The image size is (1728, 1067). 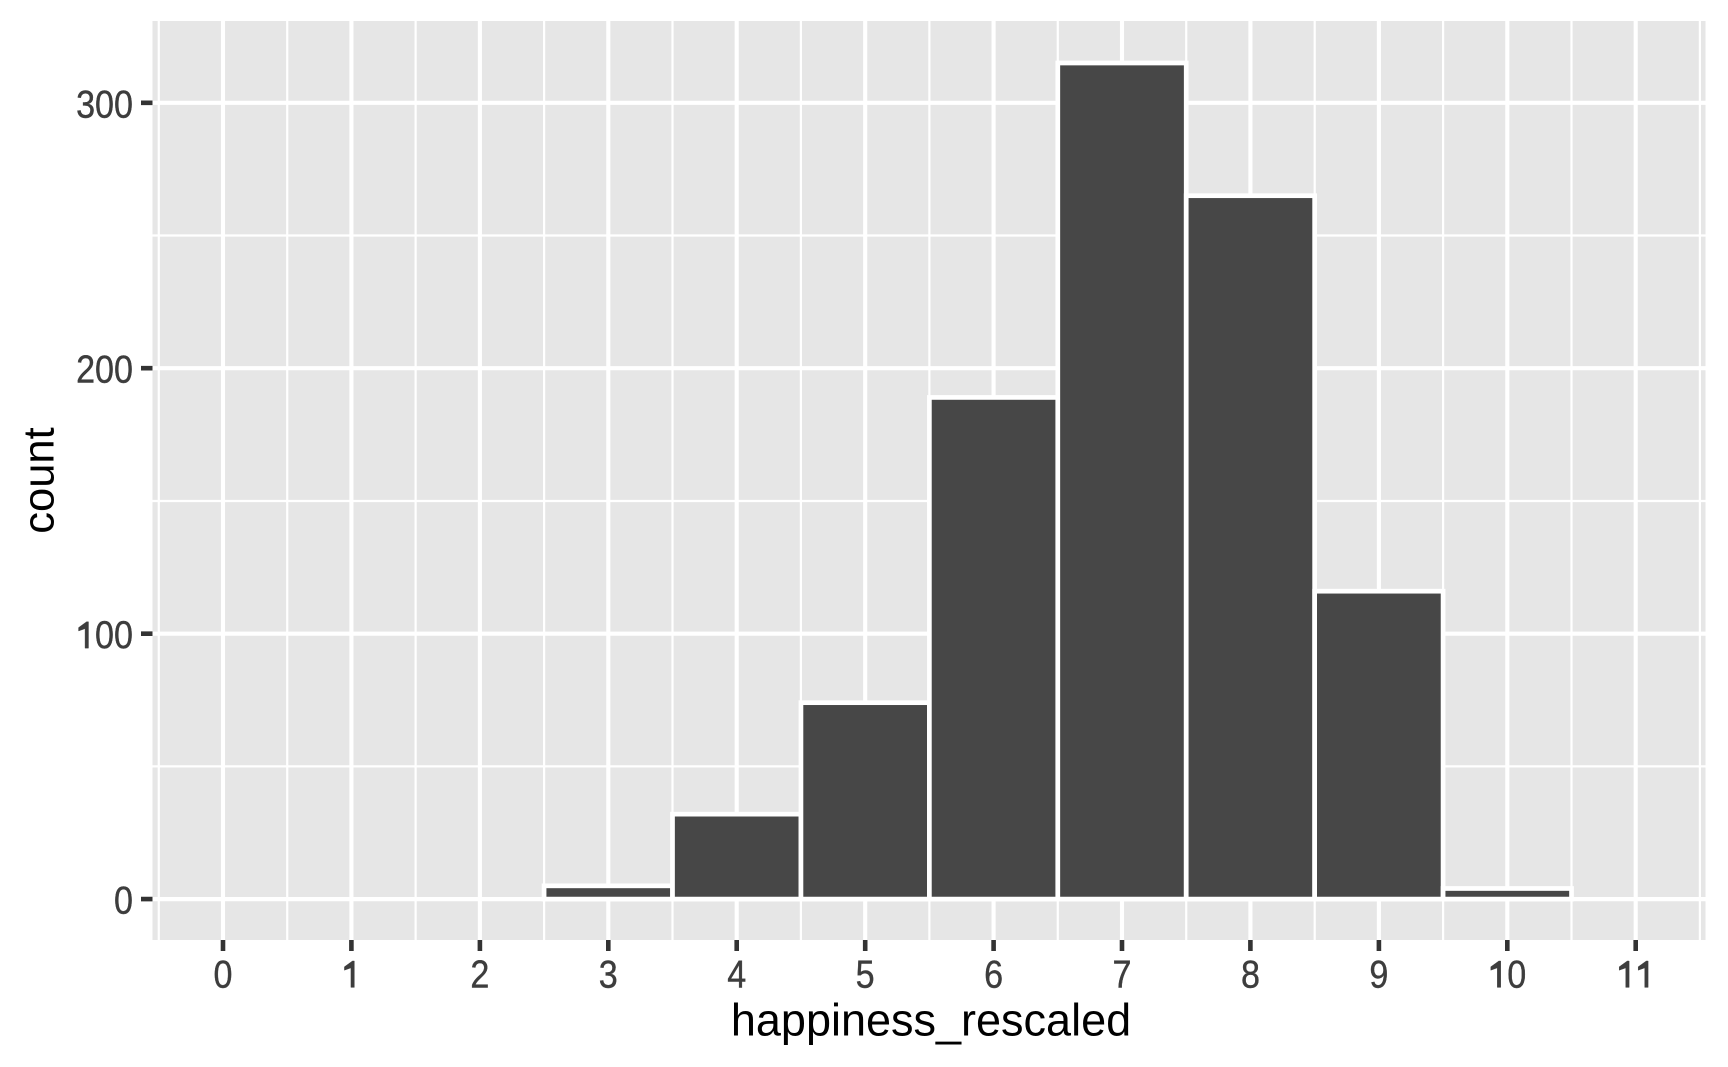 I want to click on svg-text: count, so click(x=40, y=480).